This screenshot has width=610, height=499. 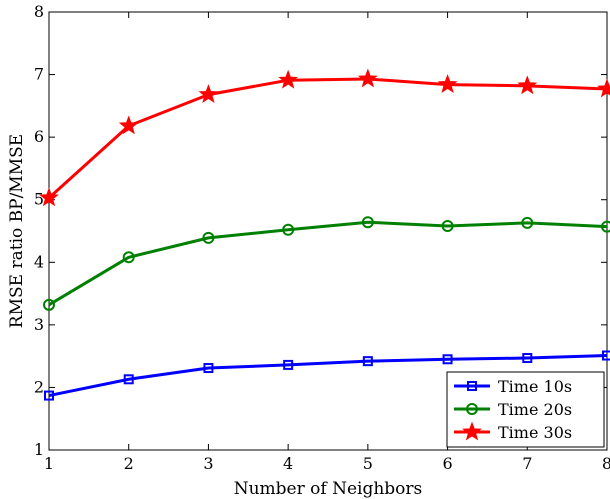 I want to click on legend-item: Time 10s, so click(x=513, y=386).